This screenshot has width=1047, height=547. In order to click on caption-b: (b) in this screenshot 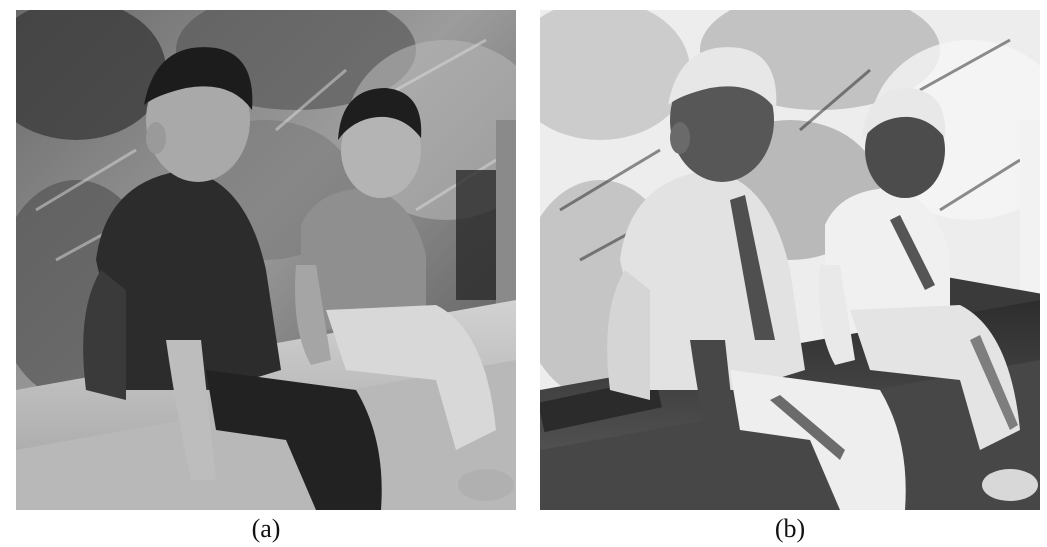, I will do `click(790, 528)`.